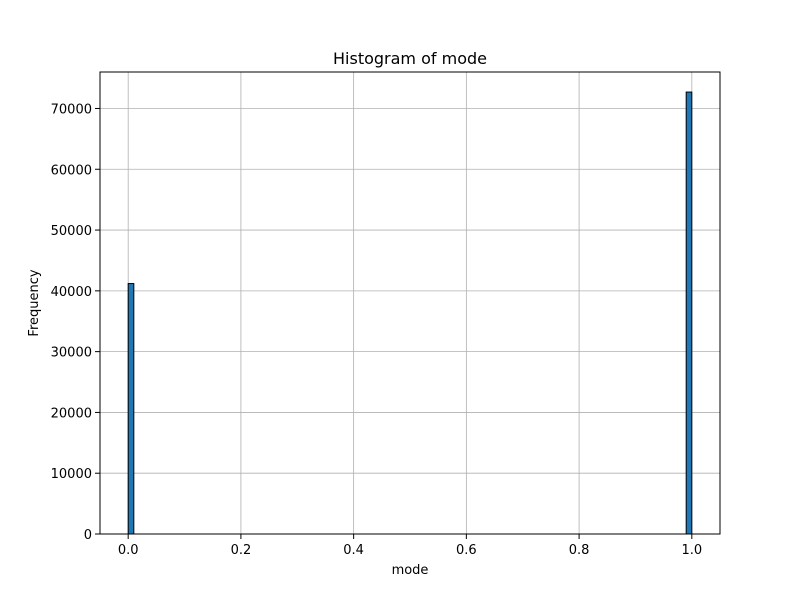  I want to click on x-axis-label: mode, so click(410, 570).